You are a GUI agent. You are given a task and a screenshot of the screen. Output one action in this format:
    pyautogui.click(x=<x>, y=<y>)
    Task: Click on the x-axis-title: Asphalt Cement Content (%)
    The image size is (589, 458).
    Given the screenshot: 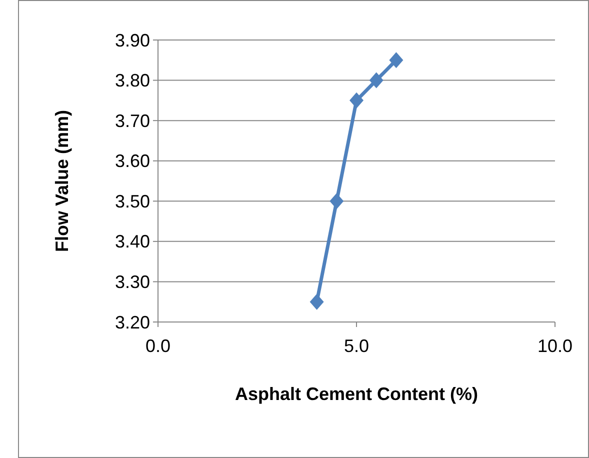 What is the action you would take?
    pyautogui.click(x=356, y=394)
    